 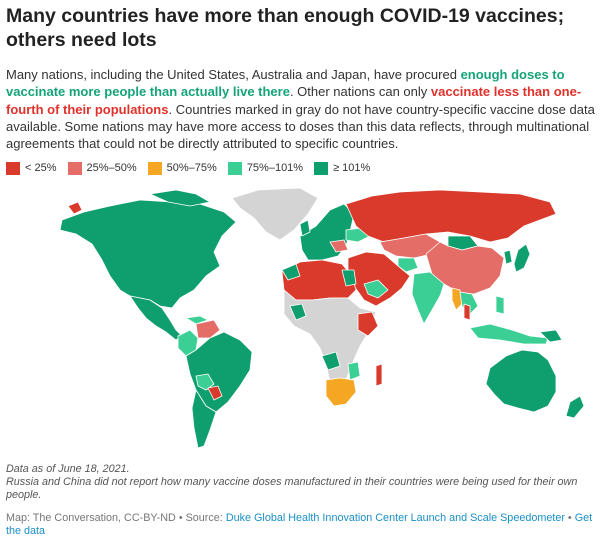 What do you see at coordinates (575, 407) in the screenshot?
I see `region-new-zealand` at bounding box center [575, 407].